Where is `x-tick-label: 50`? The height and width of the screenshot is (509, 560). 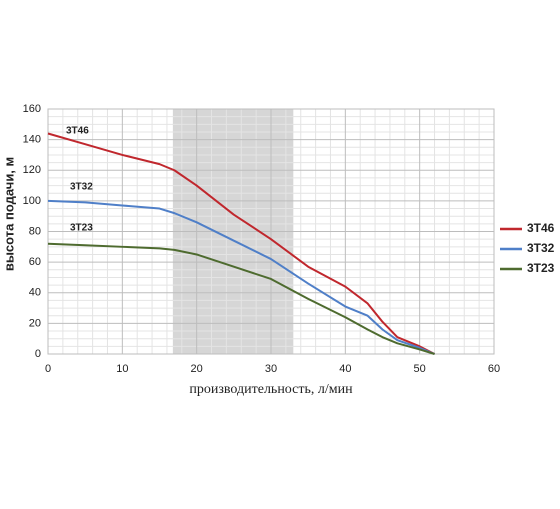 x-tick-label: 50 is located at coordinates (420, 369).